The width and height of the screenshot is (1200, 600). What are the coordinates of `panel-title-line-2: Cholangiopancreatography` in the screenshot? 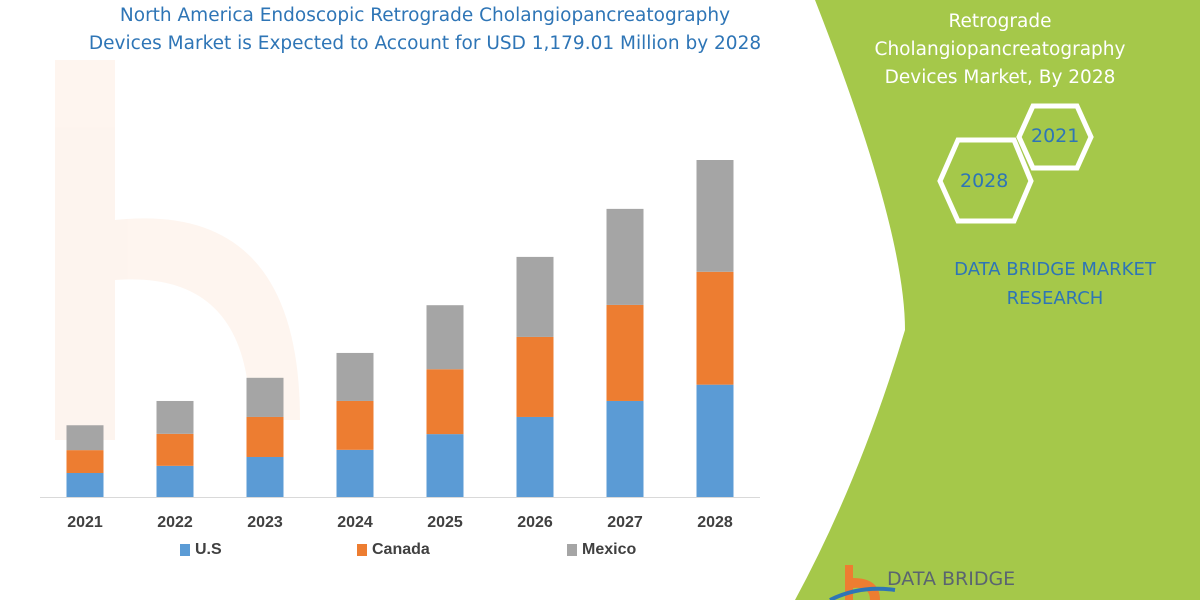 It's located at (1000, 49).